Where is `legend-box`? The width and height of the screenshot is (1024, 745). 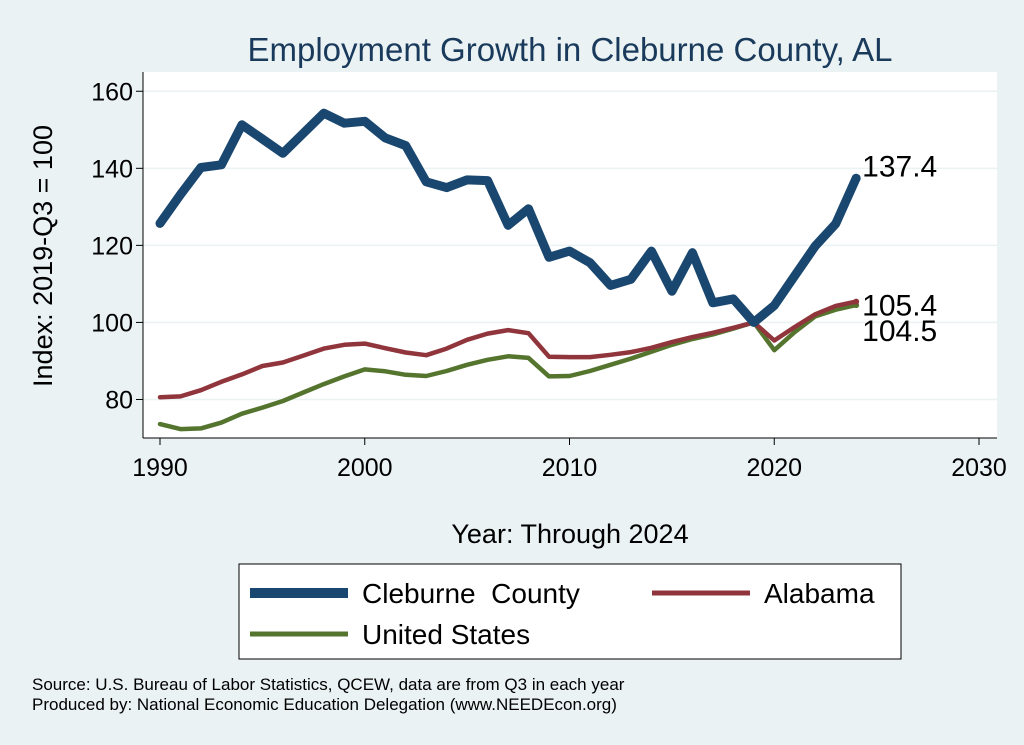 legend-box is located at coordinates (570, 611).